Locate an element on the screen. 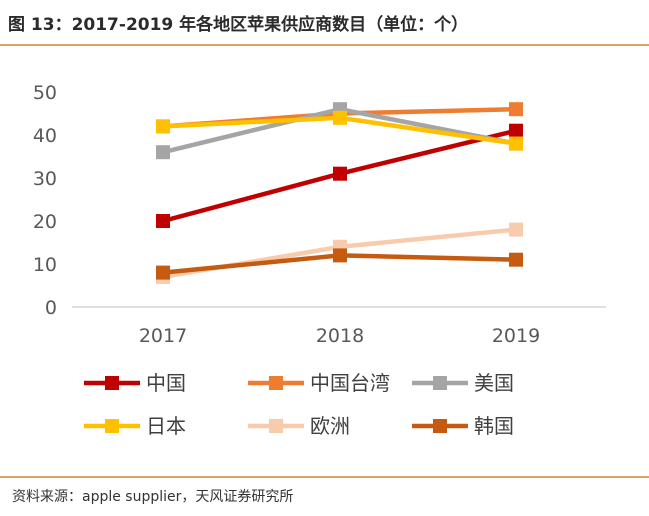 This screenshot has width=649, height=516. y-tick-label: 20 is located at coordinates (45, 222).